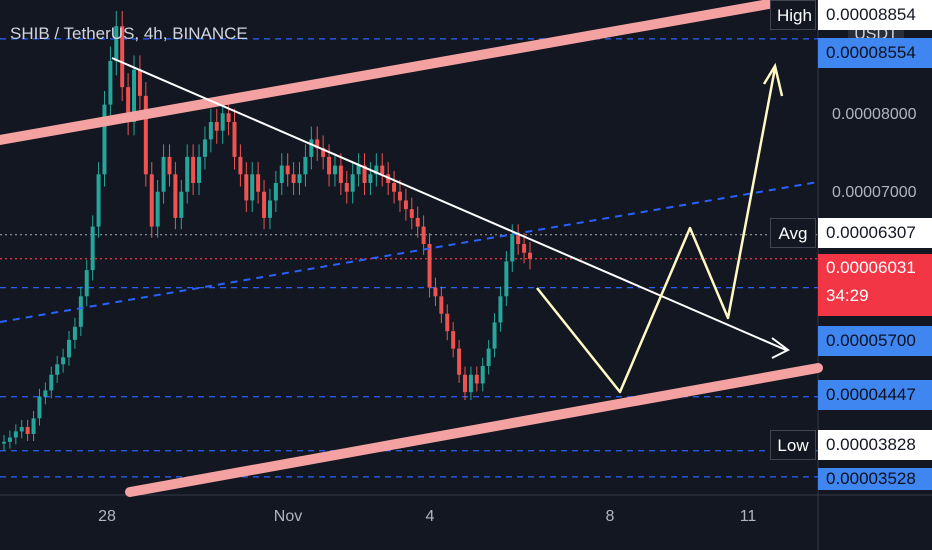 The height and width of the screenshot is (550, 932). Describe the element at coordinates (871, 267) in the screenshot. I see `last-price-value: 0.00006031` at that location.